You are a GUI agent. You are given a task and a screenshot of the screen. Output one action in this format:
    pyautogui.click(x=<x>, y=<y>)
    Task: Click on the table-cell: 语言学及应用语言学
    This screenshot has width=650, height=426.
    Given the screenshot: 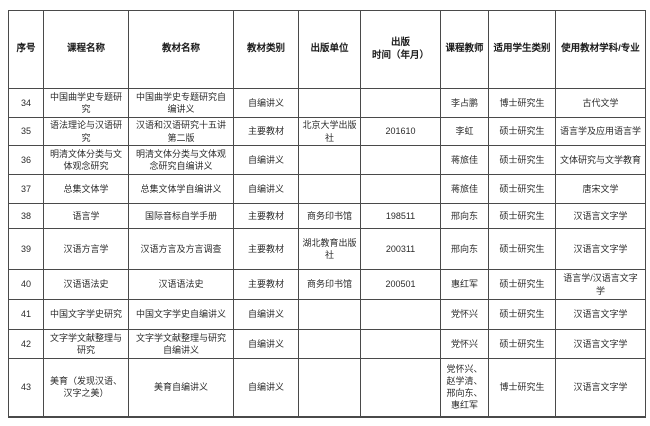 What is the action you would take?
    pyautogui.click(x=600, y=131)
    